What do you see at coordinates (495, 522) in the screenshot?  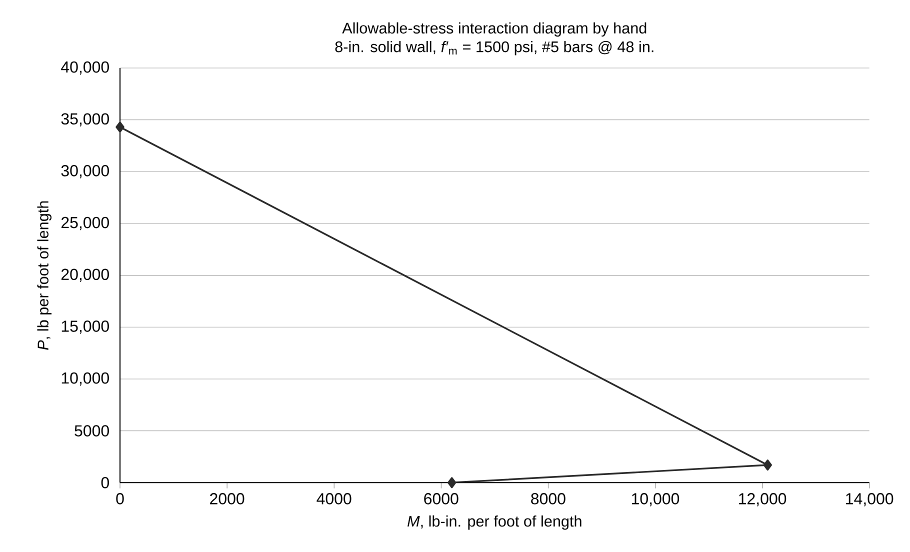 I see `x-axis-title: M, lb-in. per foot of length` at bounding box center [495, 522].